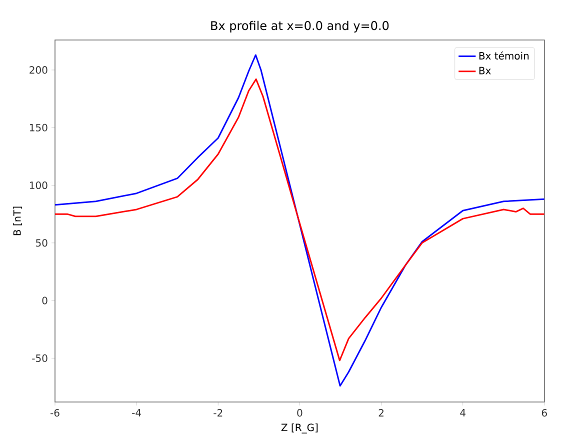 The image size is (570, 442). What do you see at coordinates (463, 412) in the screenshot?
I see `x-tick-label: 4` at bounding box center [463, 412].